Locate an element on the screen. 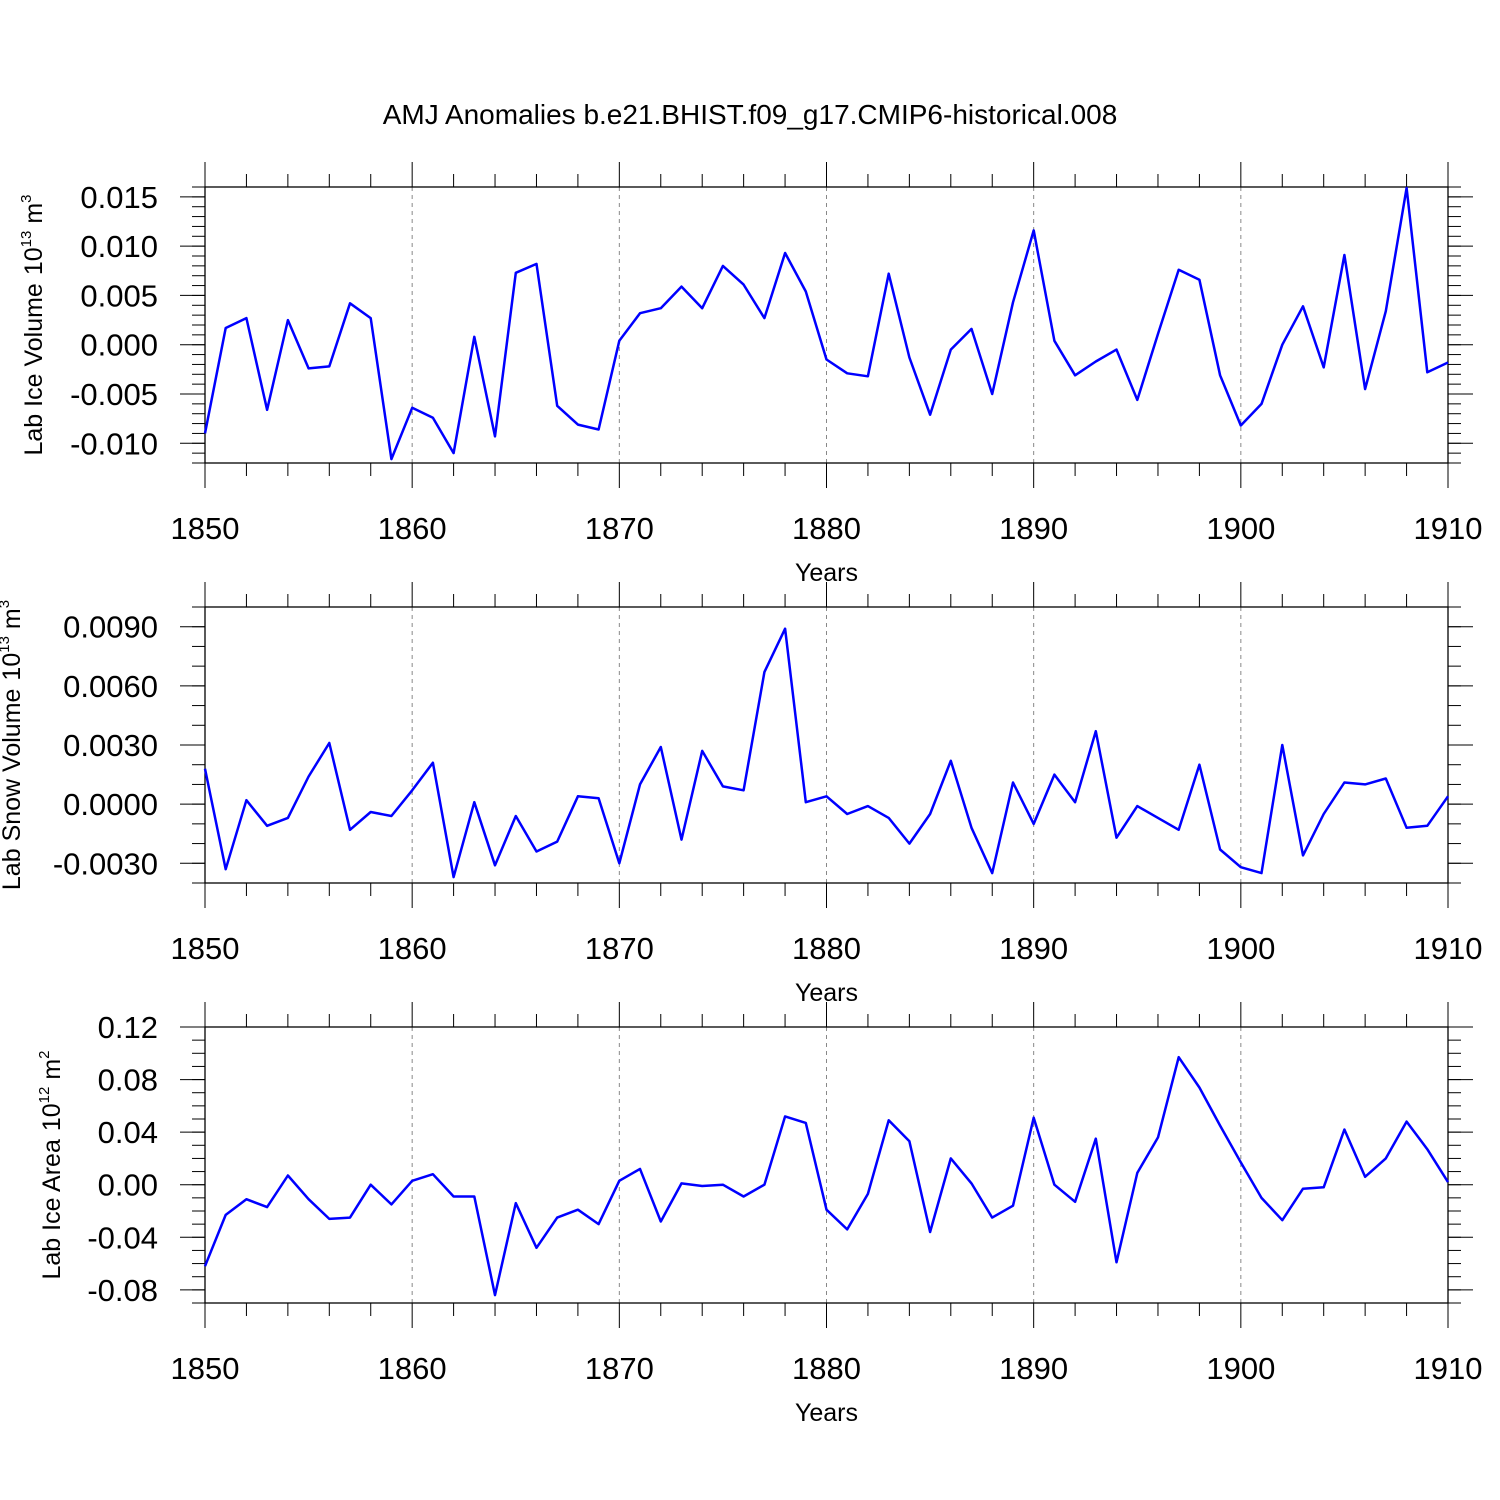 The image size is (1500, 1500). y-axis-label: Lab Ice Volume is located at coordinates (34, 369).